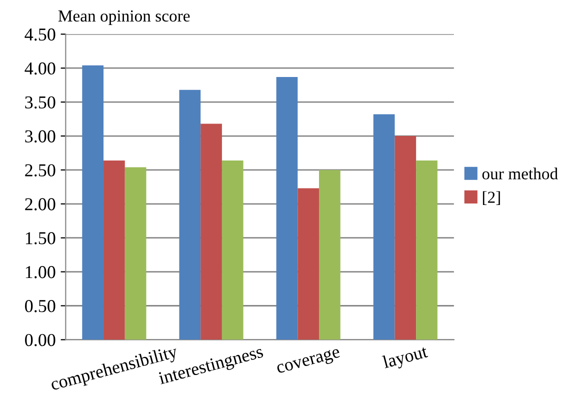  I want to click on x-tick-label: coverage, so click(309, 363).